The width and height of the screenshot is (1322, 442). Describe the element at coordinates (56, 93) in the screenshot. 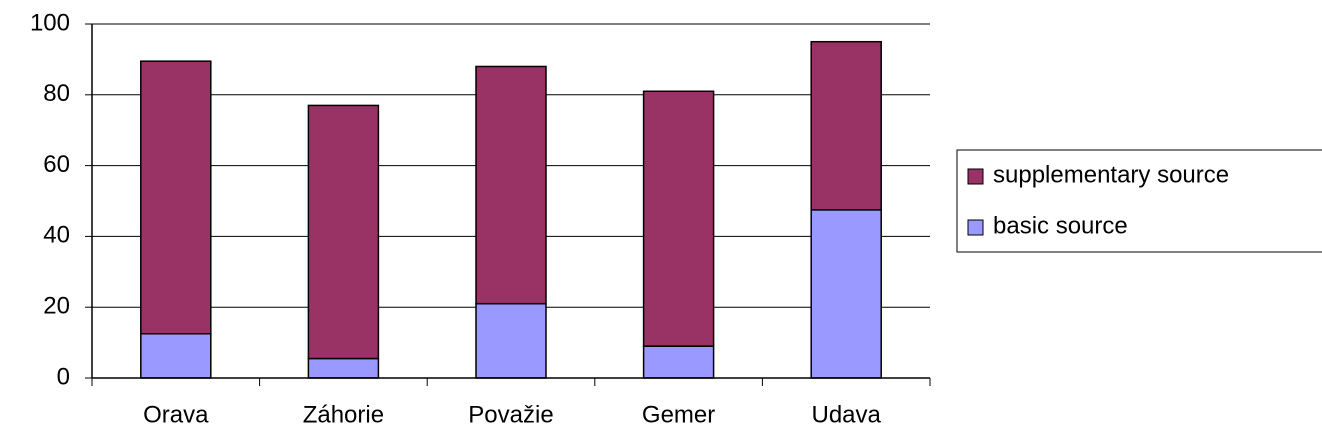

I see `y-tick-label: 80` at that location.